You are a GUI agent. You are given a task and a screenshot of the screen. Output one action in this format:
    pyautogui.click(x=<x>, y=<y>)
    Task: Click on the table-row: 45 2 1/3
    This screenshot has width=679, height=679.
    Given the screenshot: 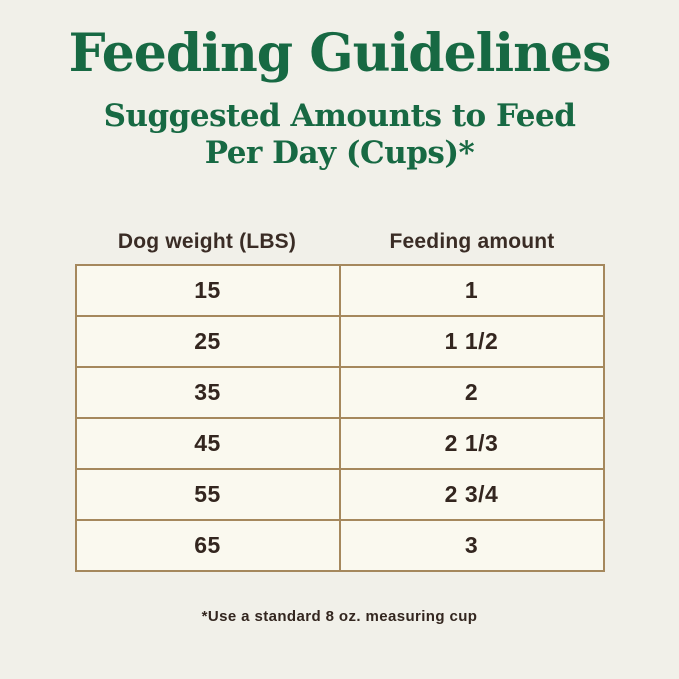 What is the action you would take?
    pyautogui.click(x=339, y=444)
    